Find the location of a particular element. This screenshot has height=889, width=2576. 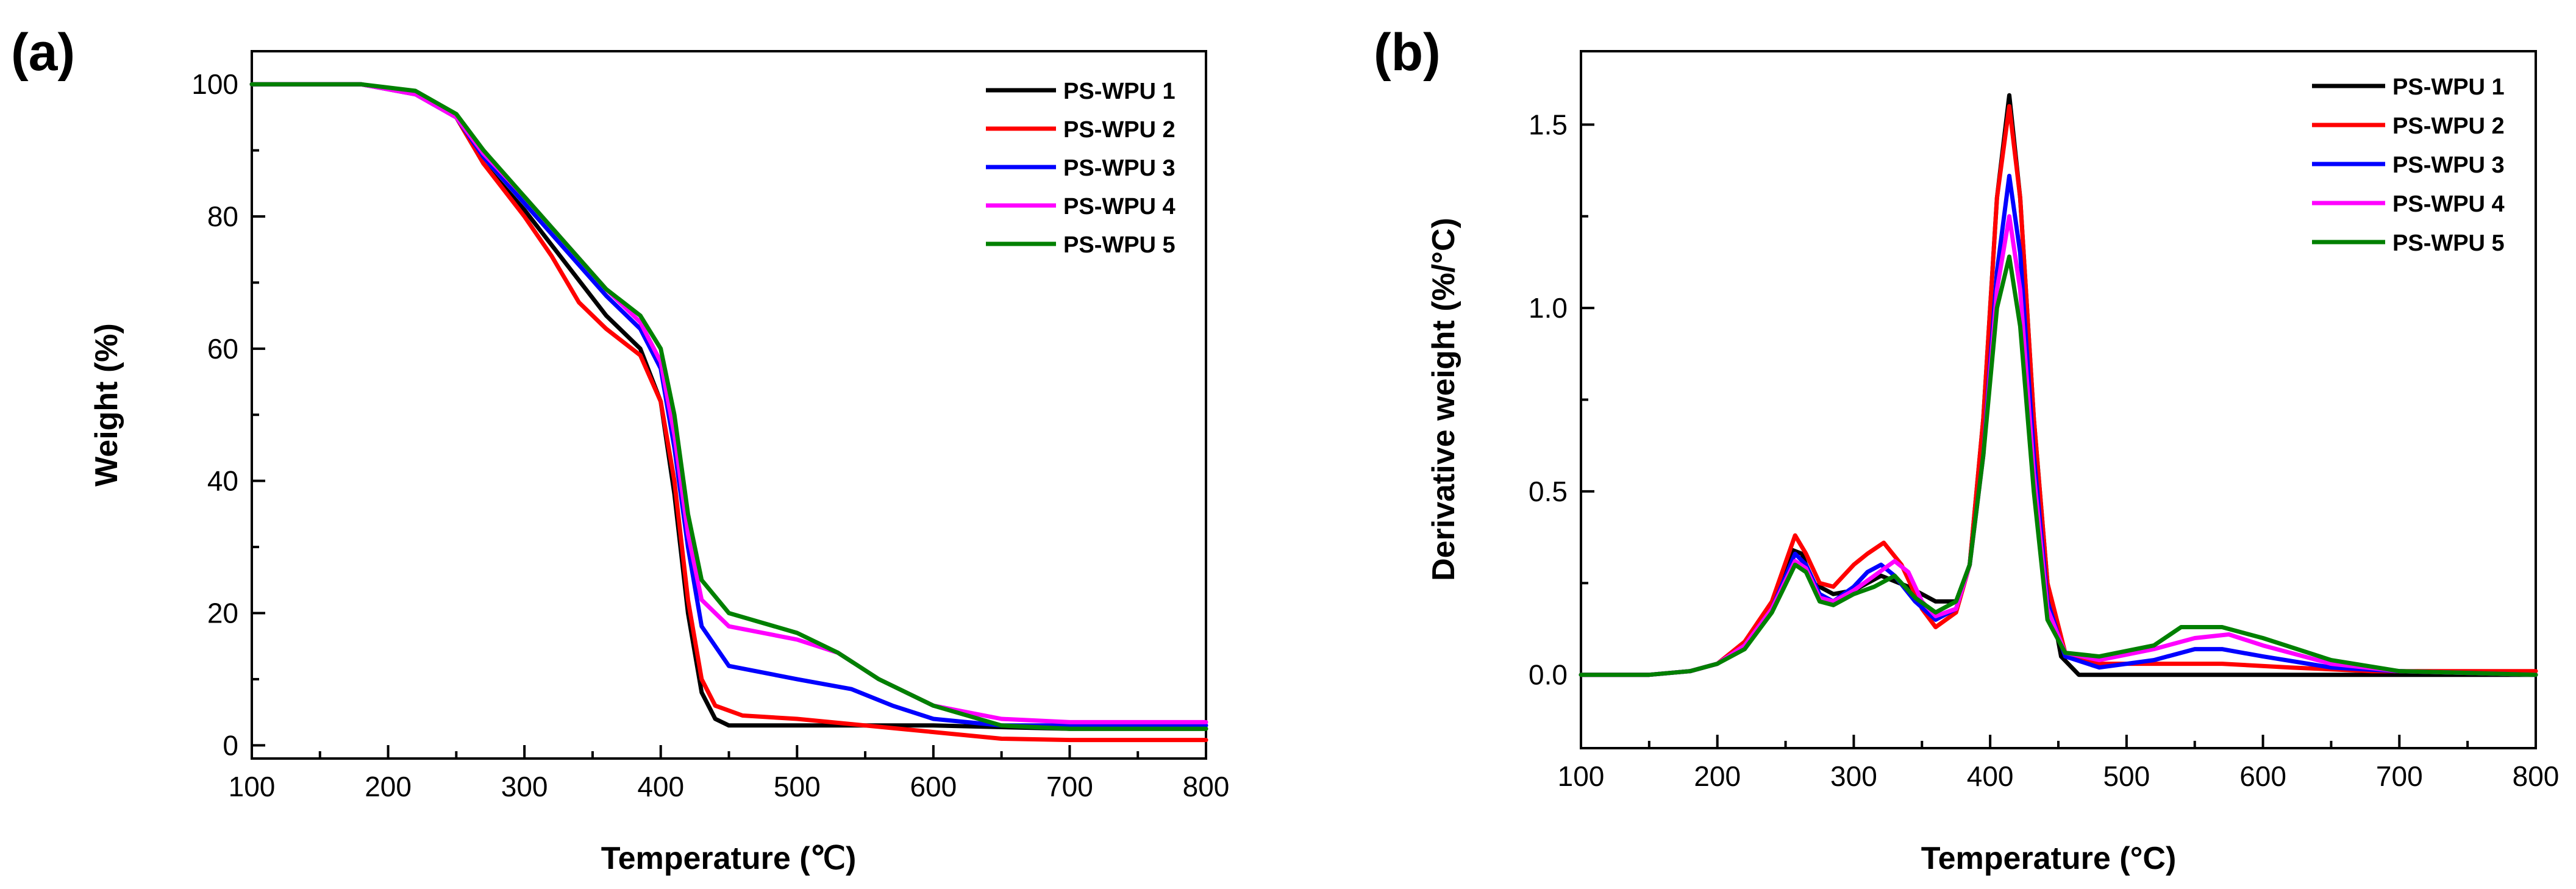

b-panel-label: (b) is located at coordinates (1407, 52).